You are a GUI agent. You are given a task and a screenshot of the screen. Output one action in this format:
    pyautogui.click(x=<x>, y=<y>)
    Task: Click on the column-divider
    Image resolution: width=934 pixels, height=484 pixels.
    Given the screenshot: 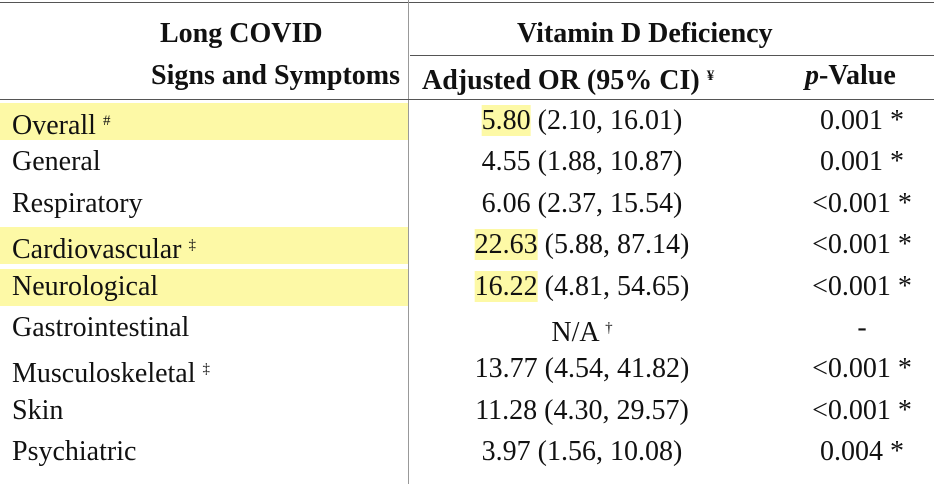 What is the action you would take?
    pyautogui.click(x=408, y=242)
    